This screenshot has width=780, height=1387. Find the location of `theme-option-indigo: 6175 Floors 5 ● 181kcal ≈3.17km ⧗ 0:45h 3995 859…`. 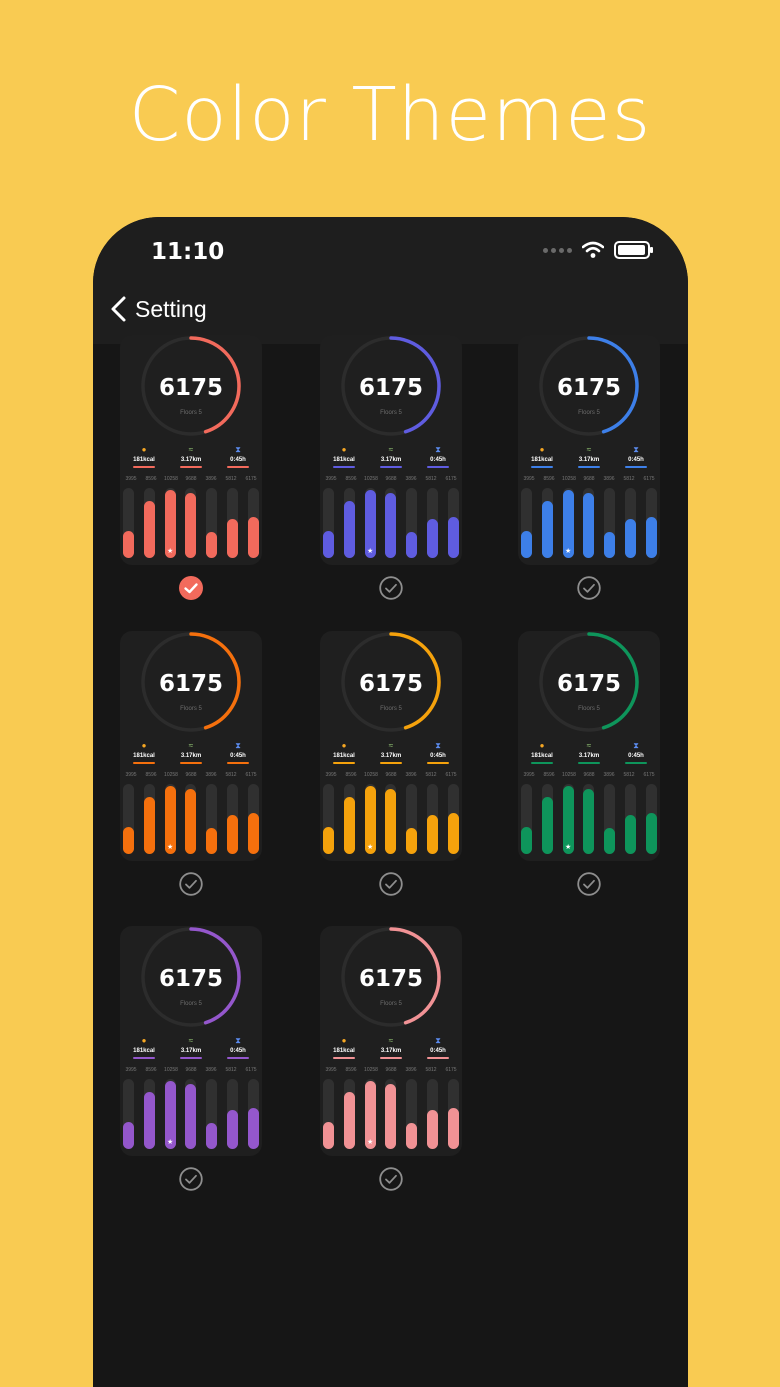

theme-option-indigo: 6175 Floors 5 ● 181kcal ≈3.17km ⧗ 0:45h 3995 859… is located at coordinates (391, 467).